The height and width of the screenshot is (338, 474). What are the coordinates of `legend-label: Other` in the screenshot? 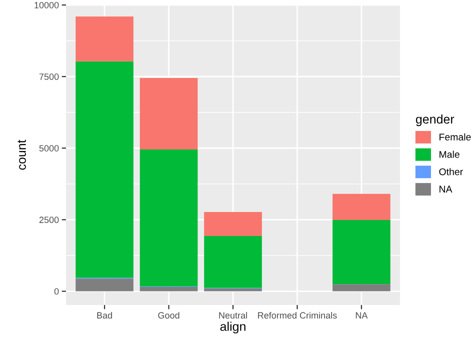 It's located at (451, 172).